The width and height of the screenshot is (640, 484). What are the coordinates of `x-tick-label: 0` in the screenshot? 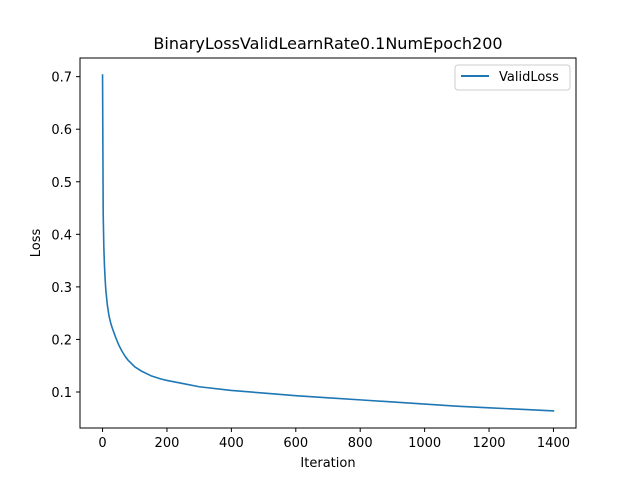 It's located at (102, 443).